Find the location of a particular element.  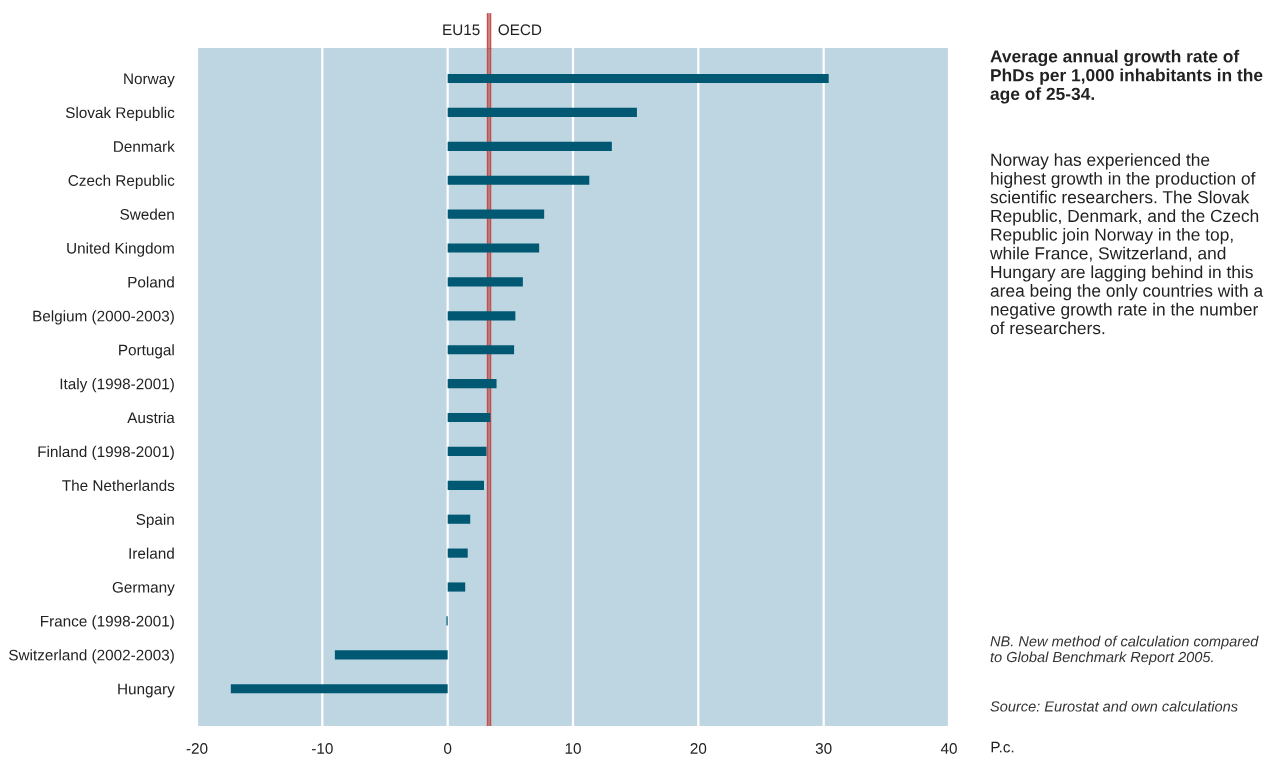

y-tick-label: Austria is located at coordinates (151, 417).